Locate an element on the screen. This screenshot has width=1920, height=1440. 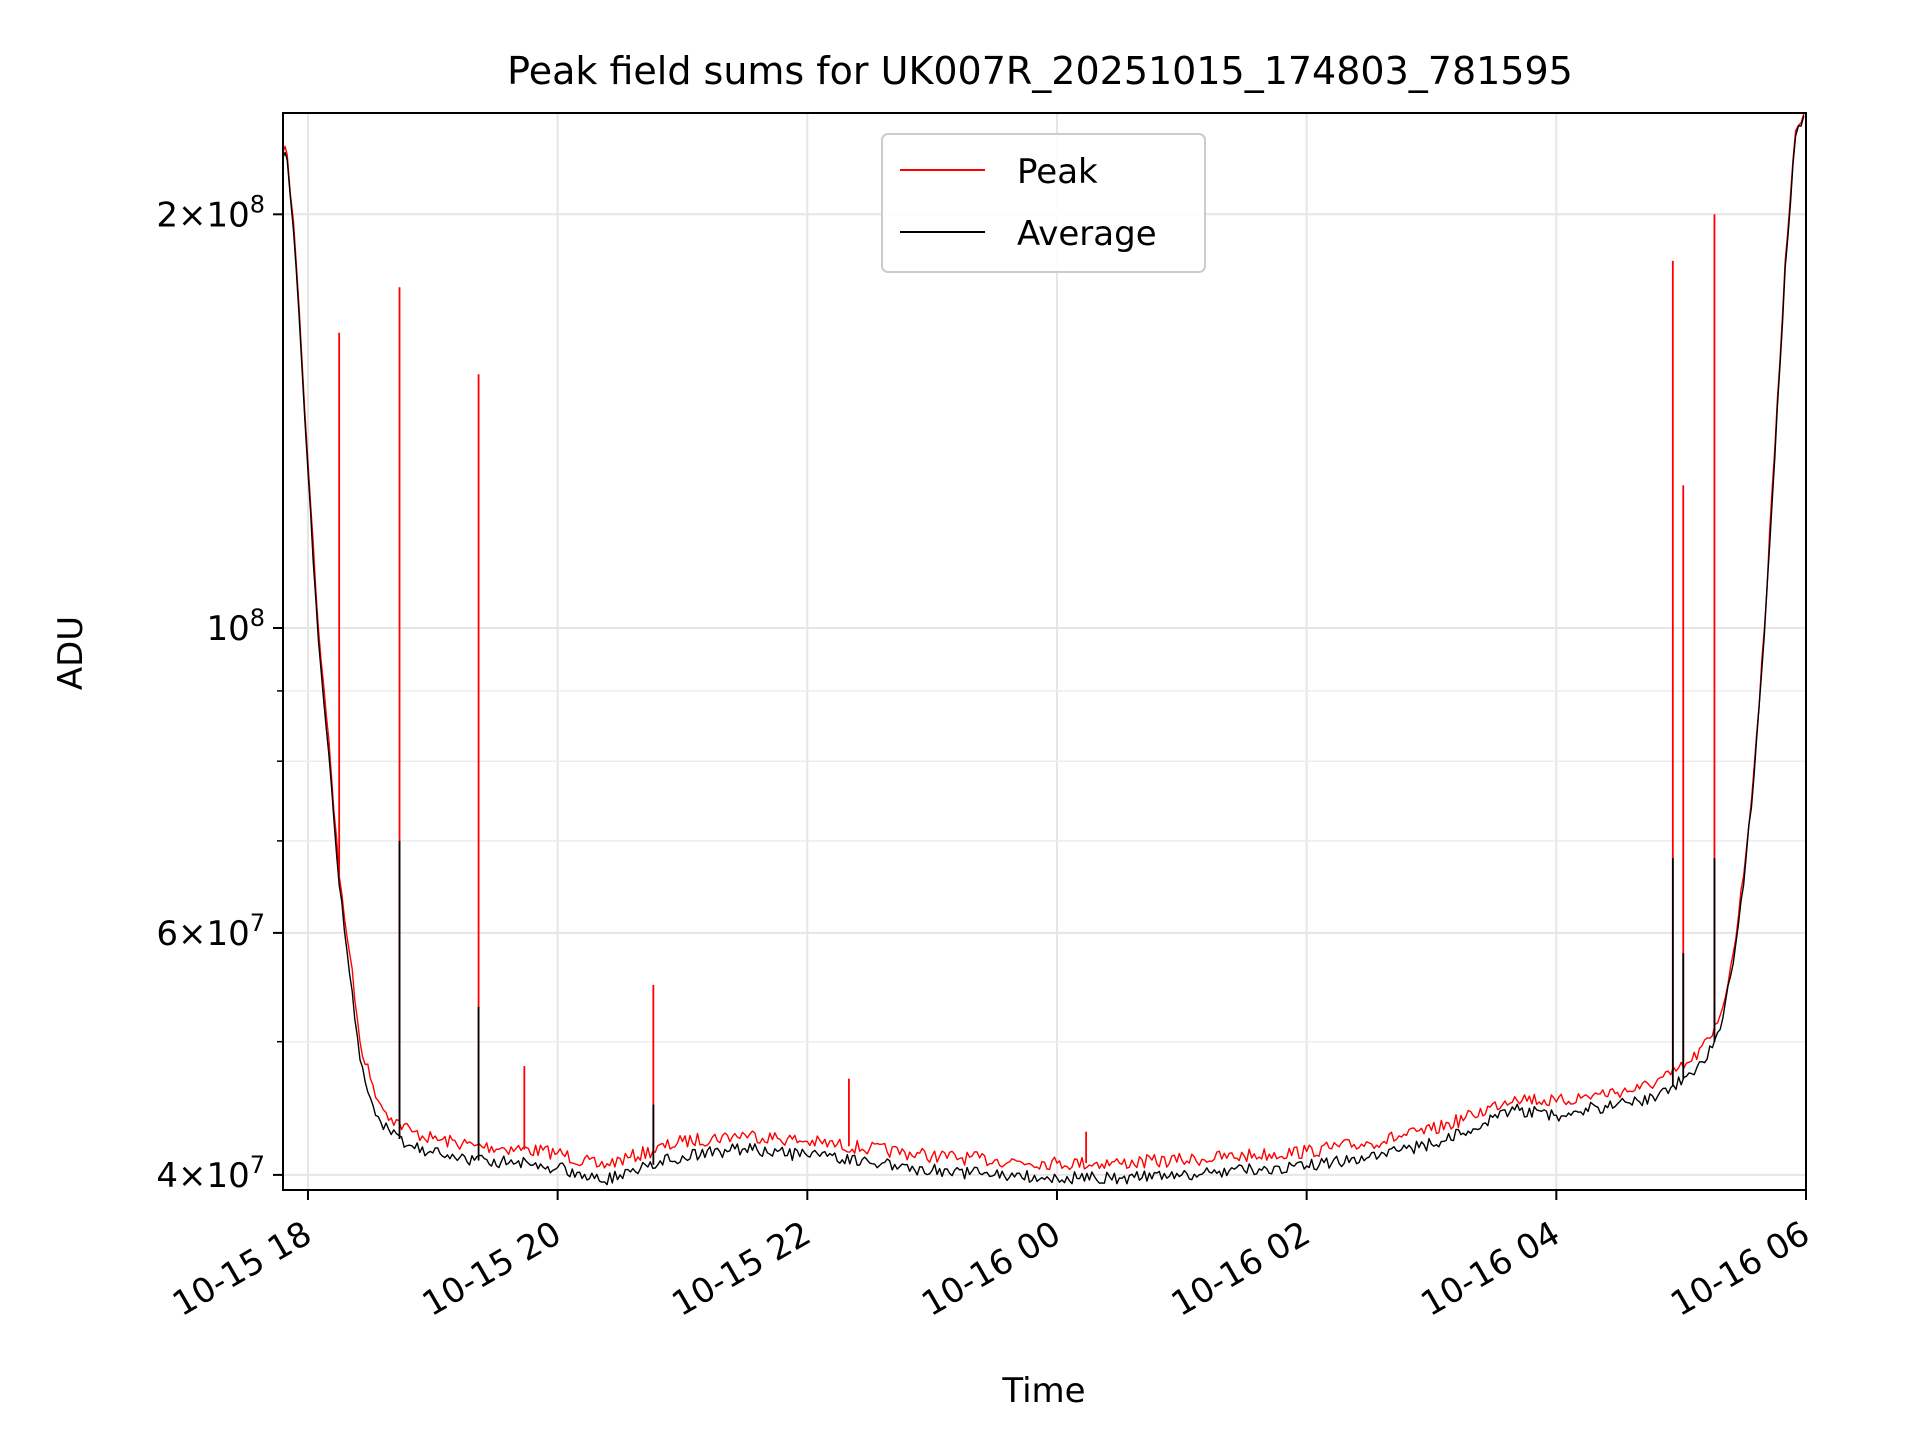
legend: Peak Average is located at coordinates (1043, 203).